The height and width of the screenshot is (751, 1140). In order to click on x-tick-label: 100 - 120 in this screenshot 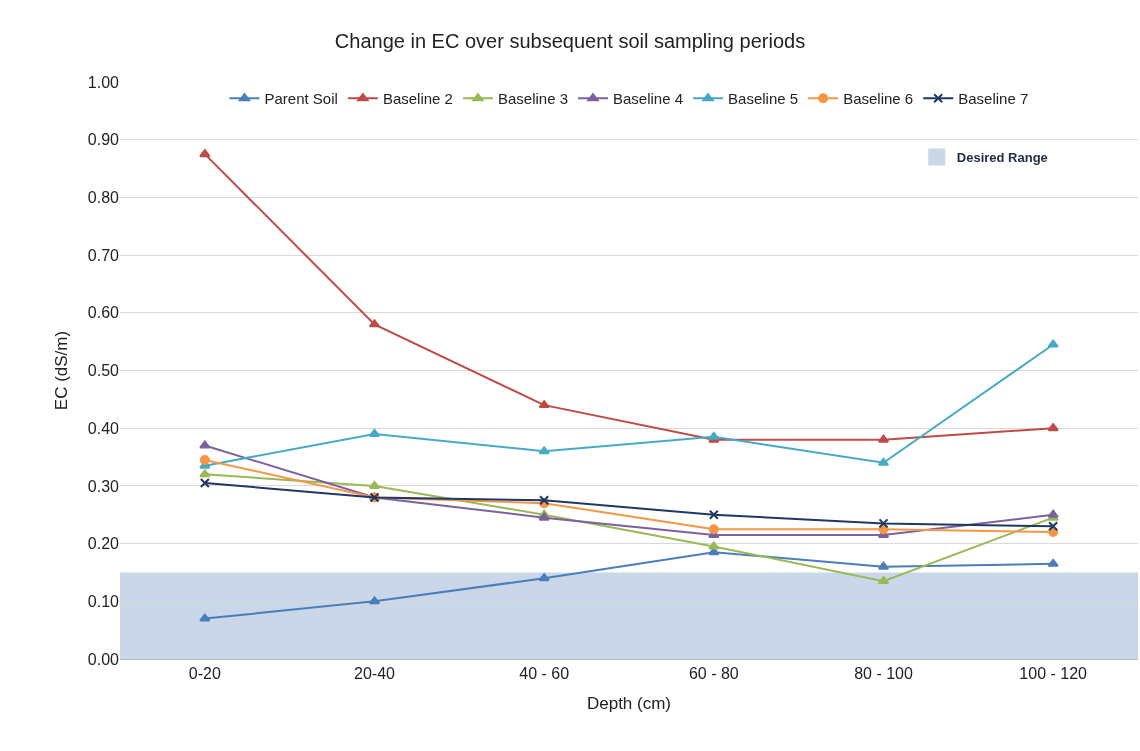, I will do `click(1053, 674)`.